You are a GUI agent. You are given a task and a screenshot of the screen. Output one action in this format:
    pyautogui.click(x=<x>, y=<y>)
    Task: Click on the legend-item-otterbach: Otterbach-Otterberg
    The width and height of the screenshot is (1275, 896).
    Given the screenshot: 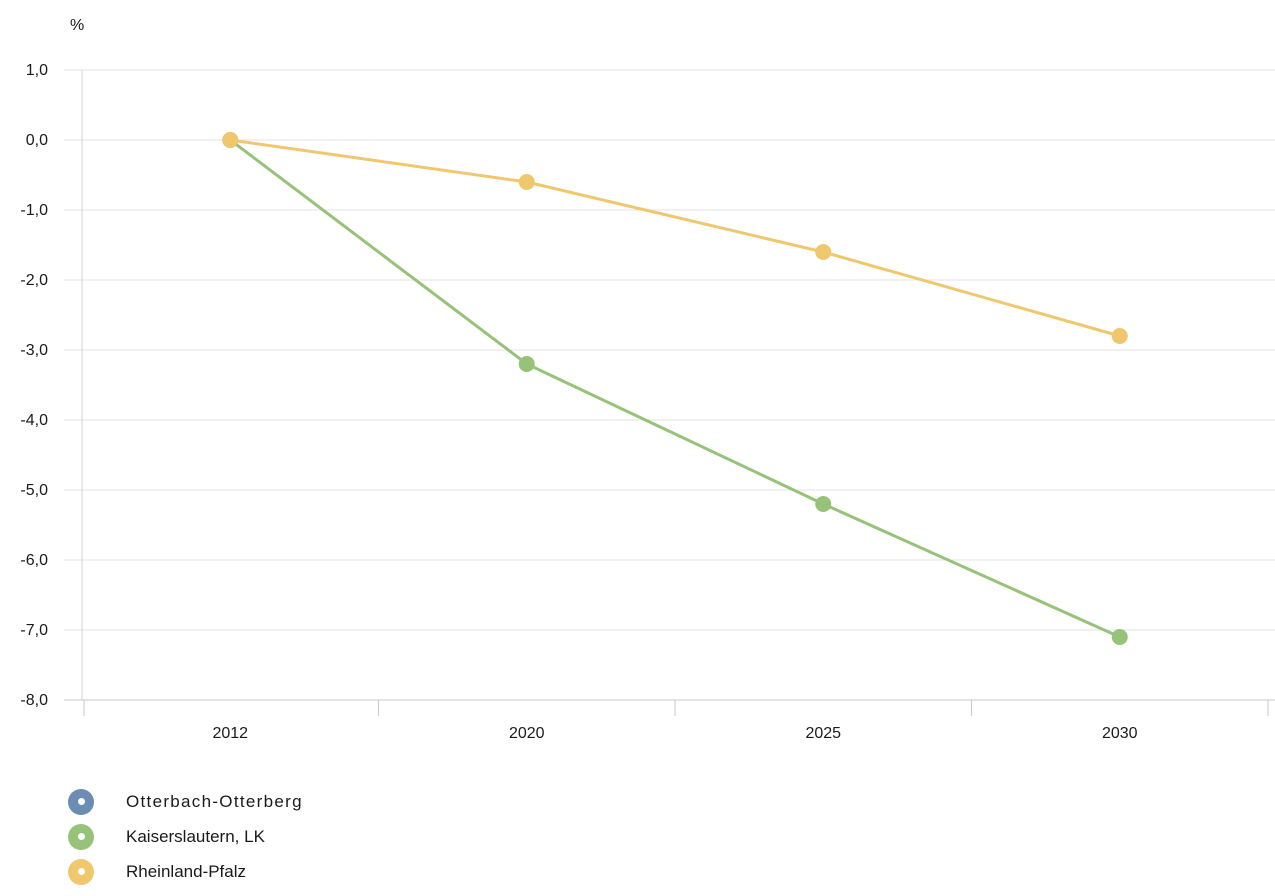 What is the action you would take?
    pyautogui.click(x=185, y=801)
    